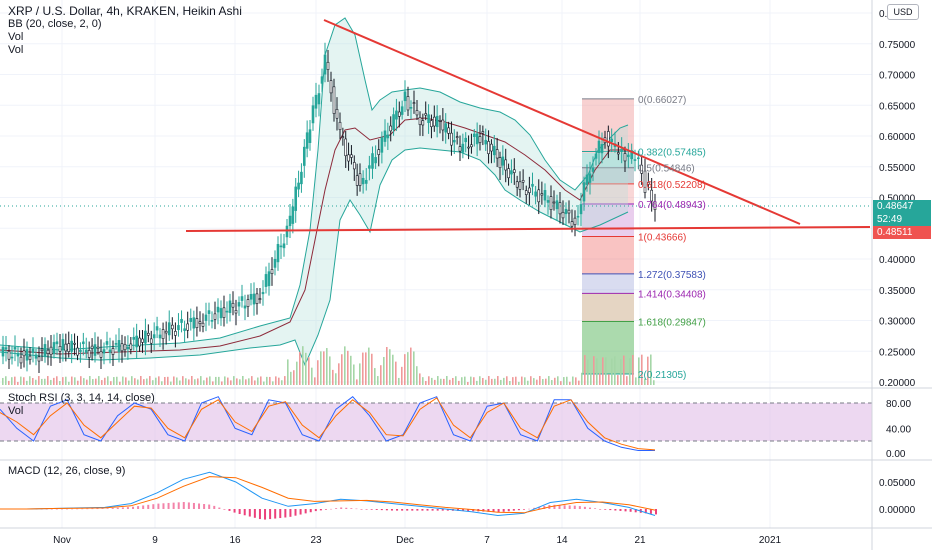 The height and width of the screenshot is (555, 932). I want to click on support-trendline, so click(528, 229).